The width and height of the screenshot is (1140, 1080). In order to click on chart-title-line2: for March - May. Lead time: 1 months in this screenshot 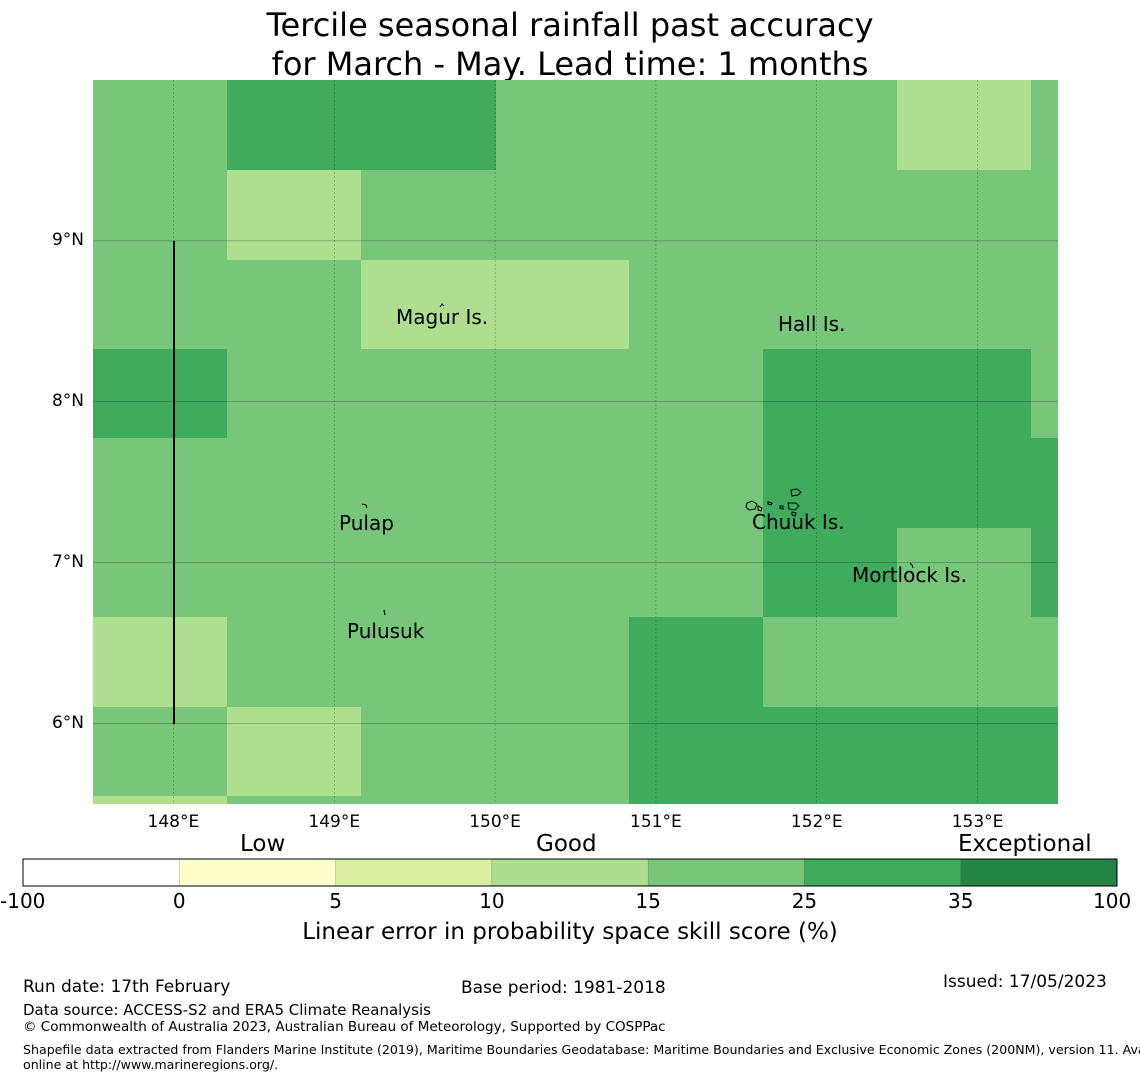, I will do `click(570, 64)`.